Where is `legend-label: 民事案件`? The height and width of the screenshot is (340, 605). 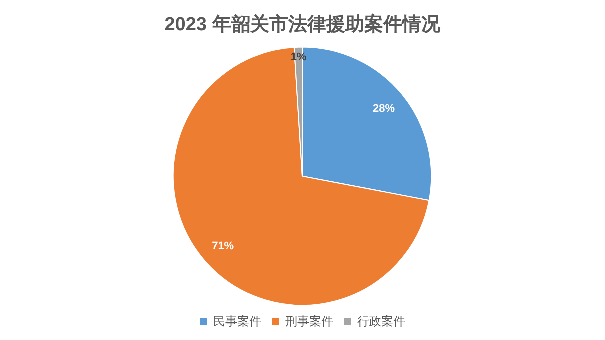 legend-label: 民事案件 is located at coordinates (238, 321).